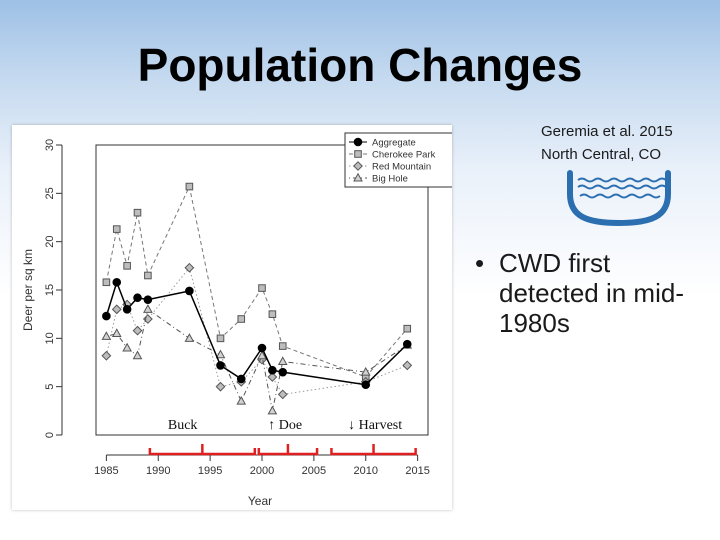  I want to click on y-tick-label: 20, so click(50, 242).